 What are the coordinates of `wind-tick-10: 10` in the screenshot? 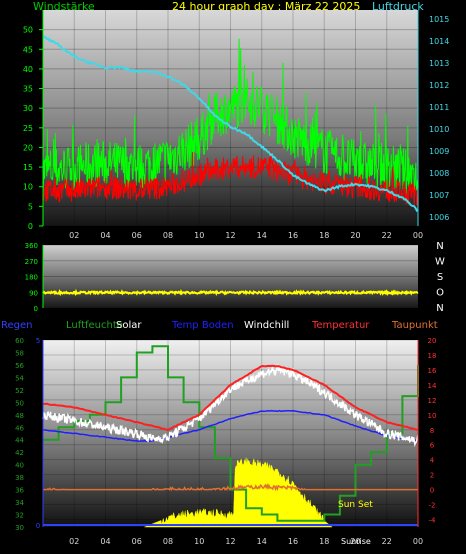 It's located at (28, 187).